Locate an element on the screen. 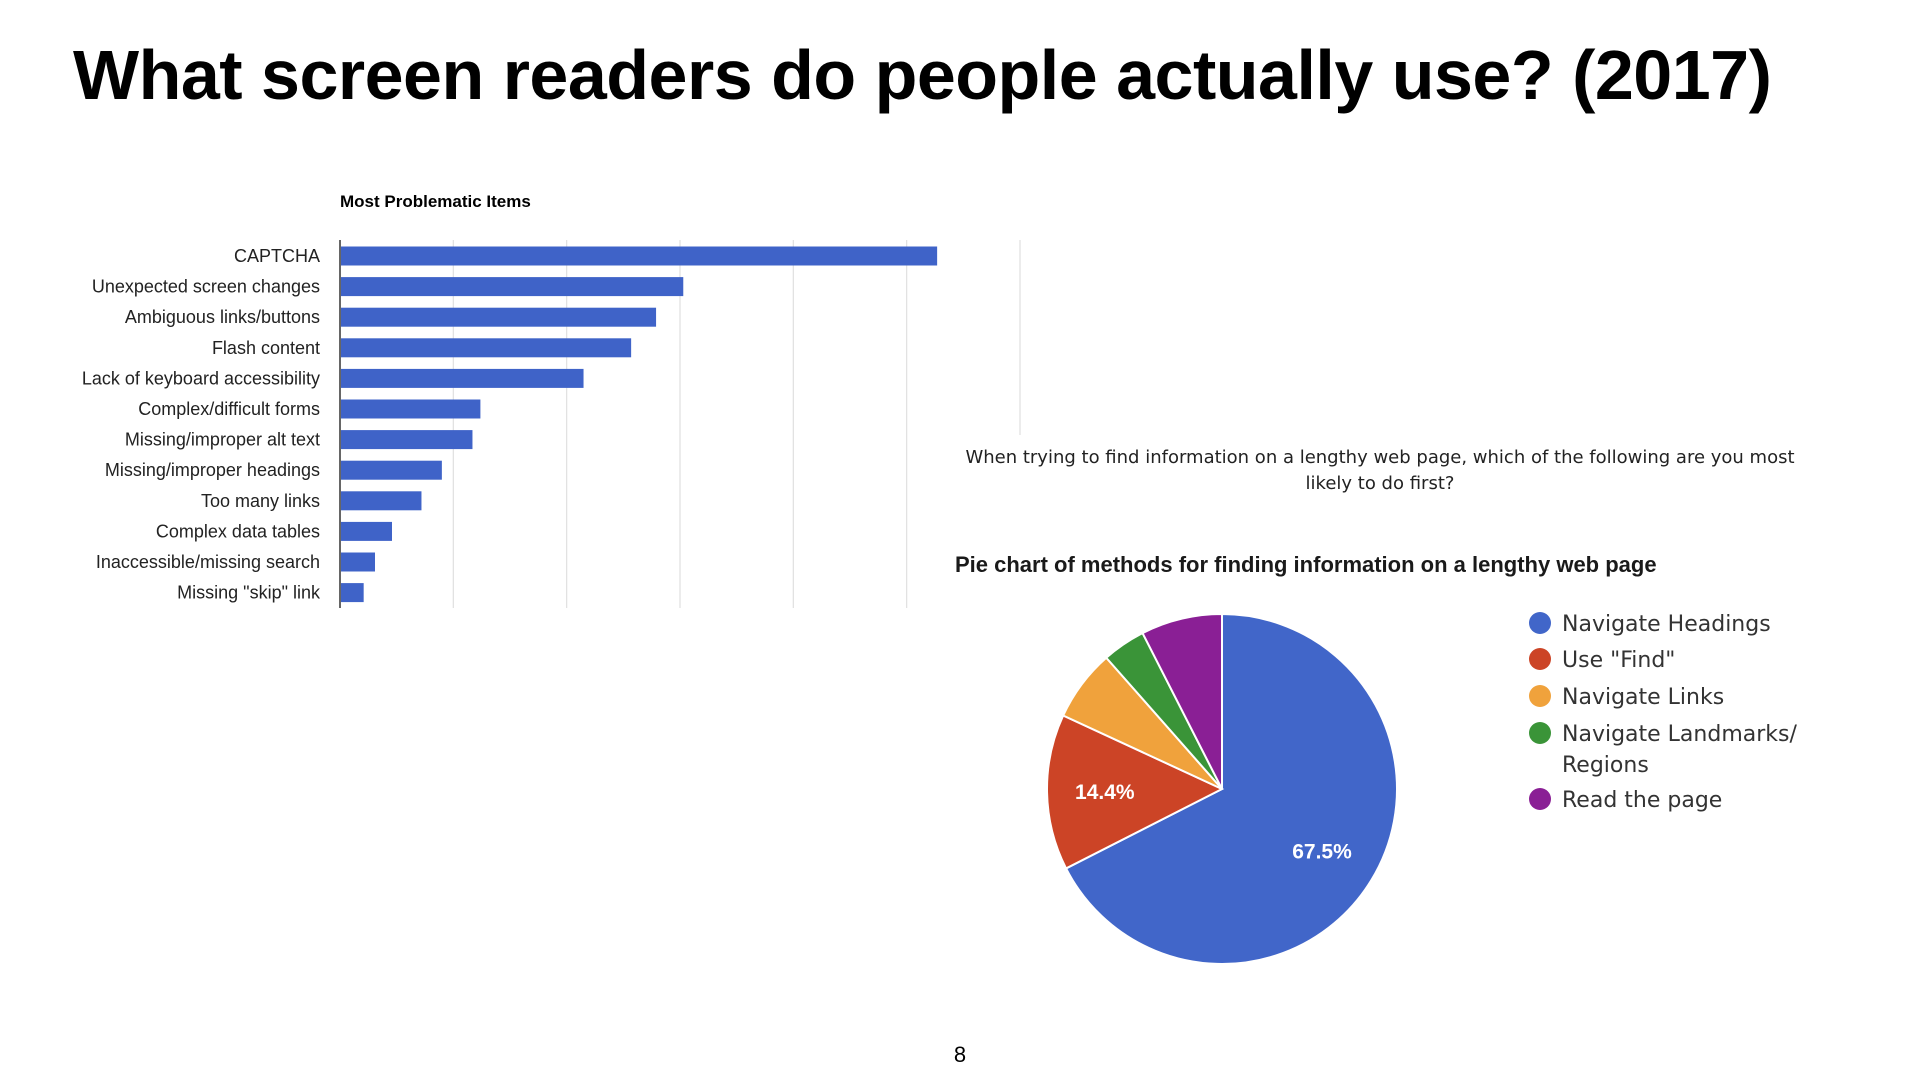  legend-label: Navigate Landmarks/ is located at coordinates (1679, 734).